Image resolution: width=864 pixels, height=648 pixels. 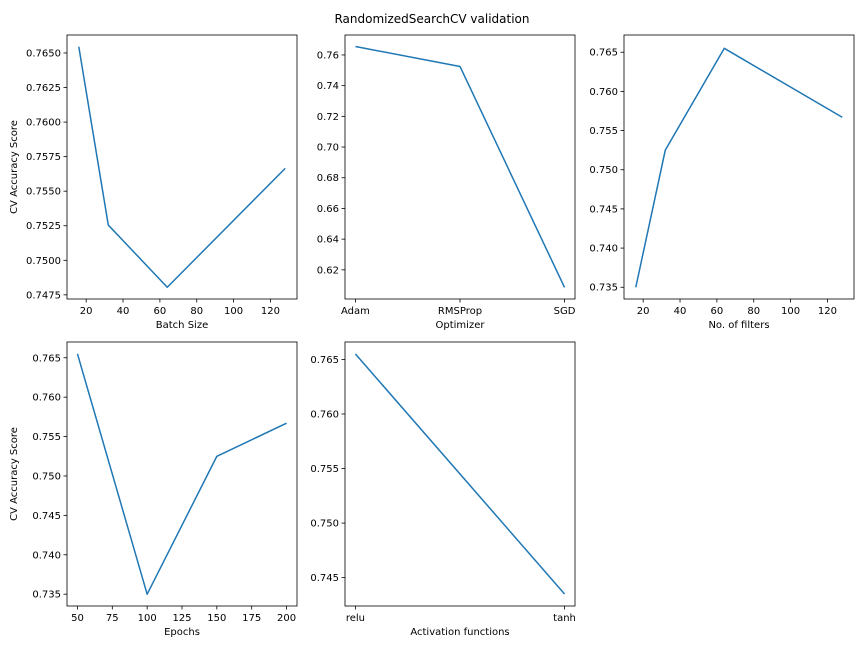 I want to click on y-tick-label: 0.7650, so click(x=43, y=53).